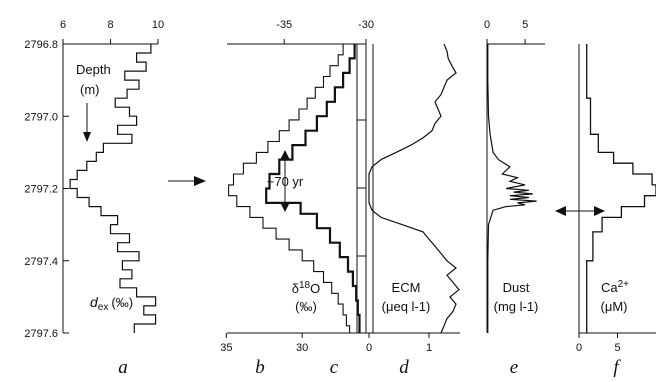 The width and height of the screenshot is (656, 382). What do you see at coordinates (560, 211) in the screenshot?
I see `link-arrow-left` at bounding box center [560, 211].